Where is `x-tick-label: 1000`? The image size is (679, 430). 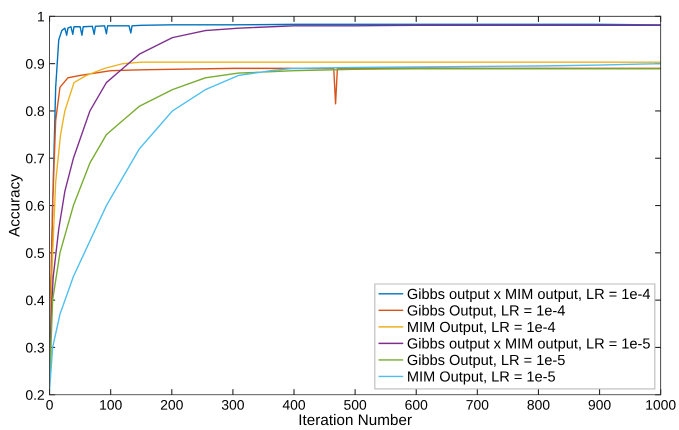
x-tick-label: 1000 is located at coordinates (661, 405).